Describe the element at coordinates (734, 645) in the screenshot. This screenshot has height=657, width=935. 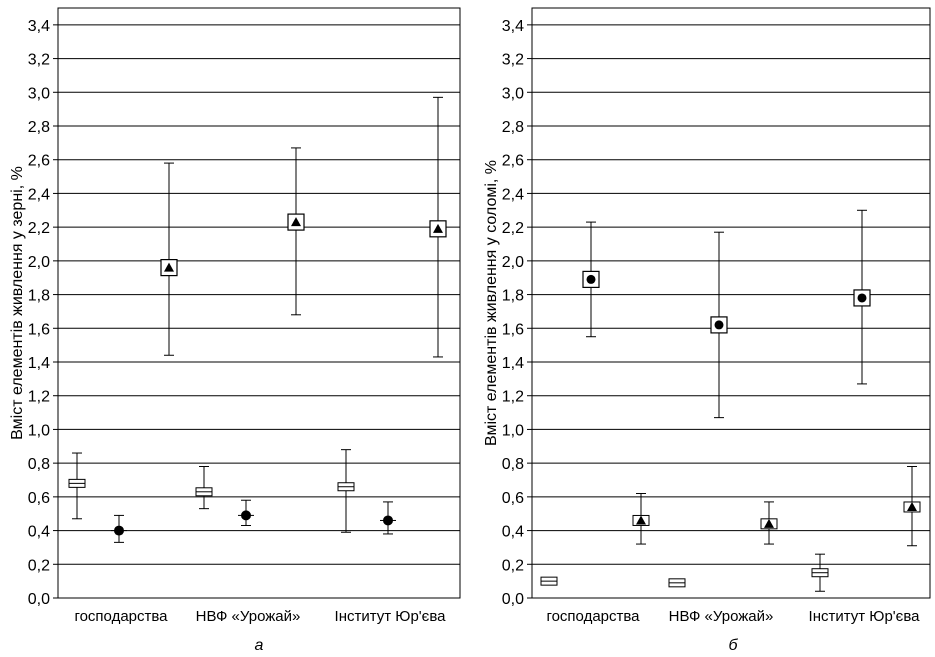
I see `panel-label: б` at that location.